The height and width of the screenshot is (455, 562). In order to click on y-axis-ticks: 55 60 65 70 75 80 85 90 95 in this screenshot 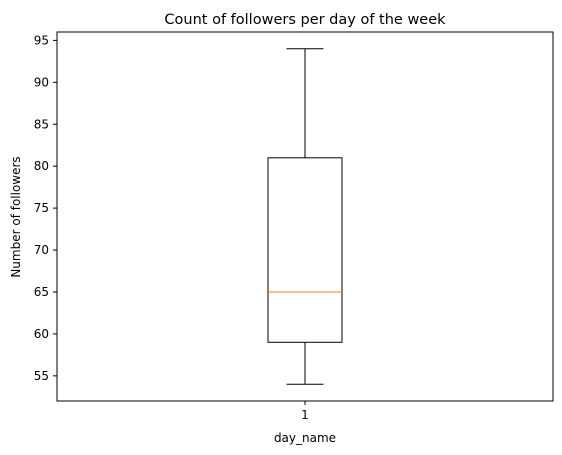, I will do `click(45, 208)`.